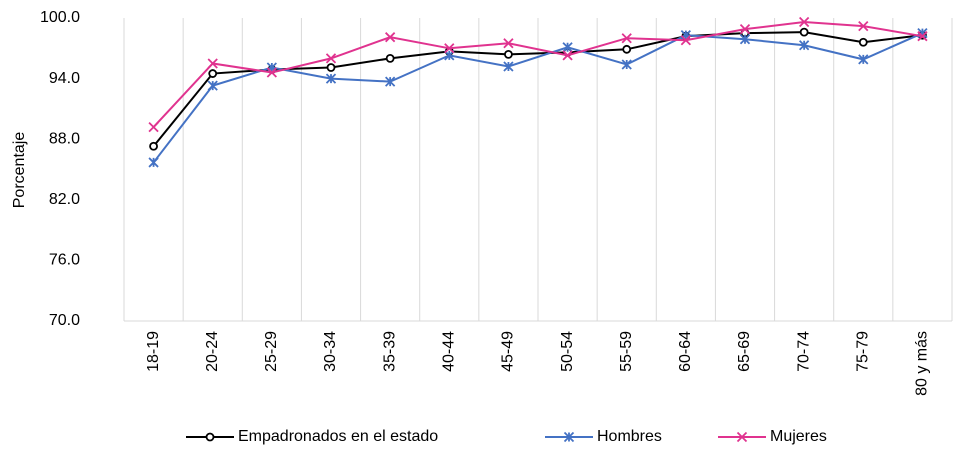 This screenshot has height=449, width=956. Describe the element at coordinates (863, 351) in the screenshot. I see `x-tick-label: 75-79` at that location.